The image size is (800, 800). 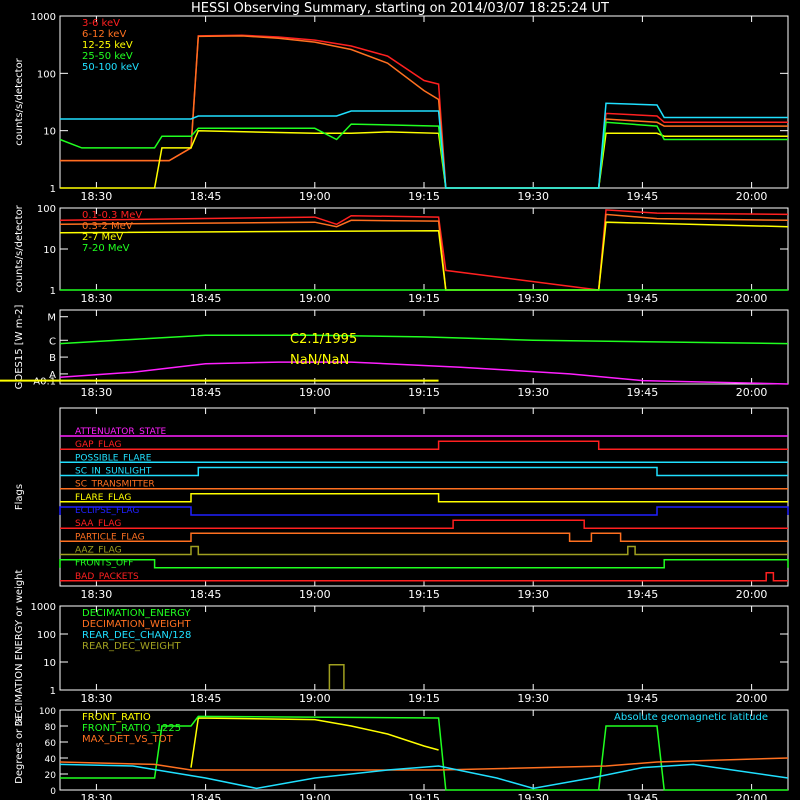 I want to click on goes-xtick-label: 19:45, so click(x=643, y=392).